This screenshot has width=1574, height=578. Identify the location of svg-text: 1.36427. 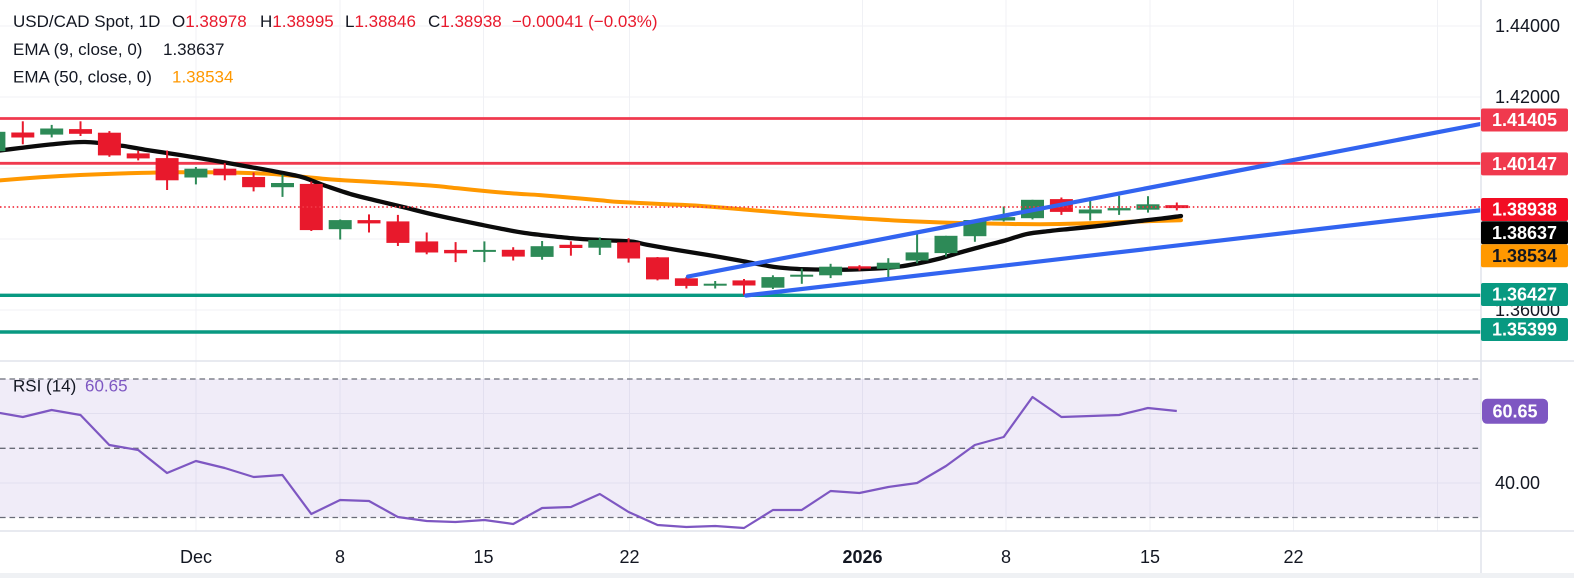
(1524, 295).